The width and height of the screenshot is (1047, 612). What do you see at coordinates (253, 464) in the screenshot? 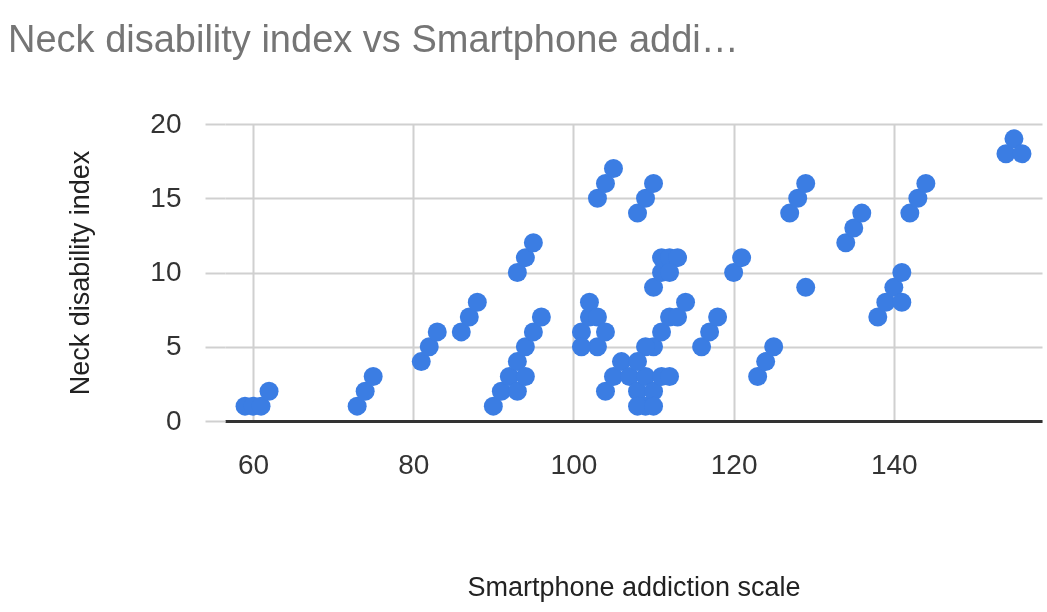
I see `x-tick-label: 60` at bounding box center [253, 464].